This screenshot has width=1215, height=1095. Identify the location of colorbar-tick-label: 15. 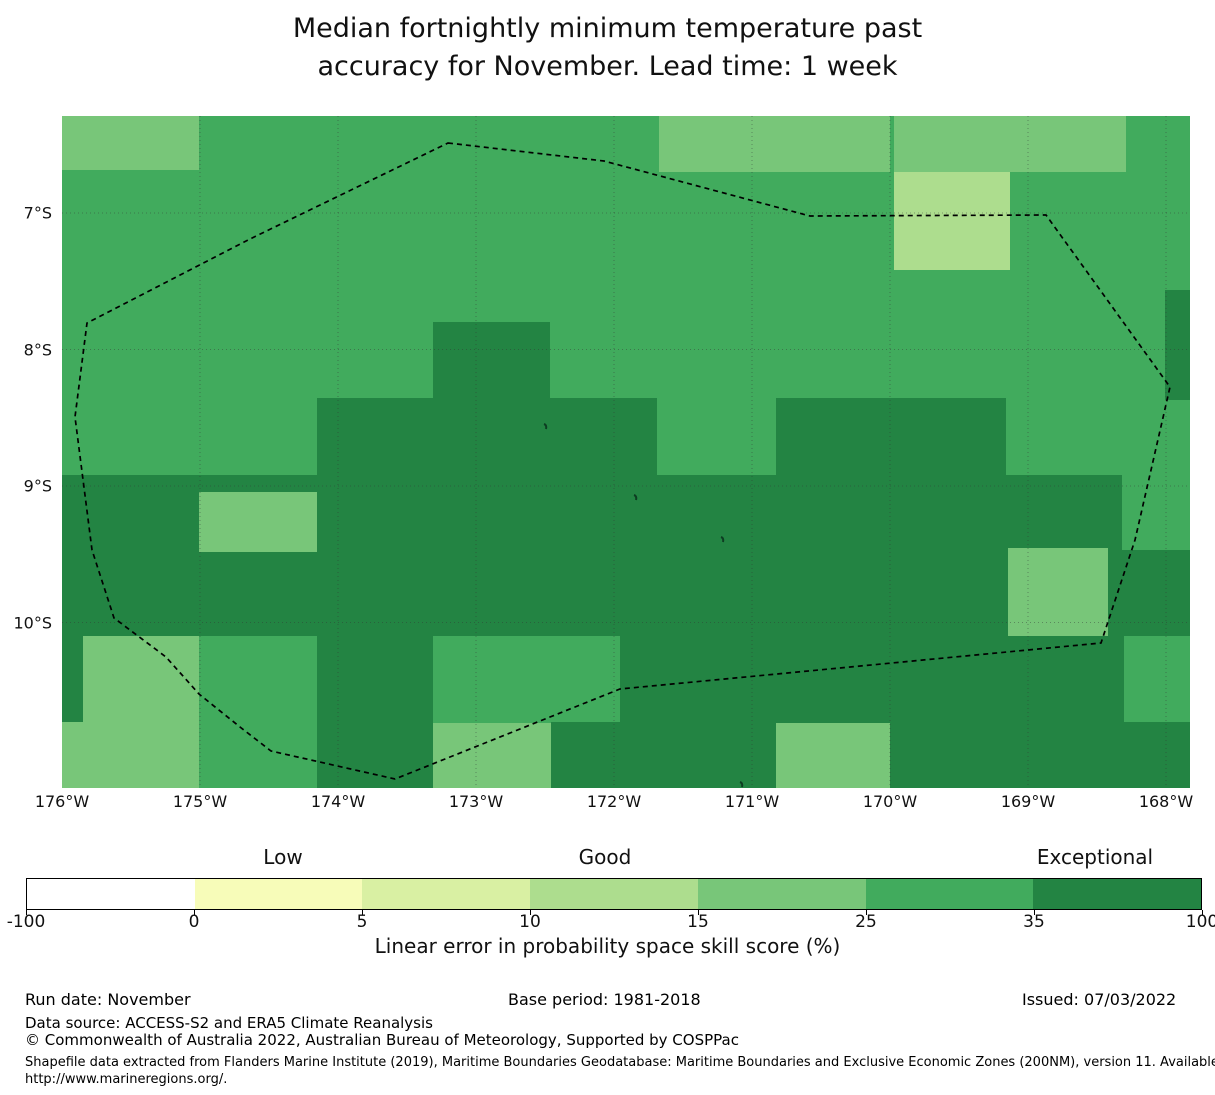
(698, 922).